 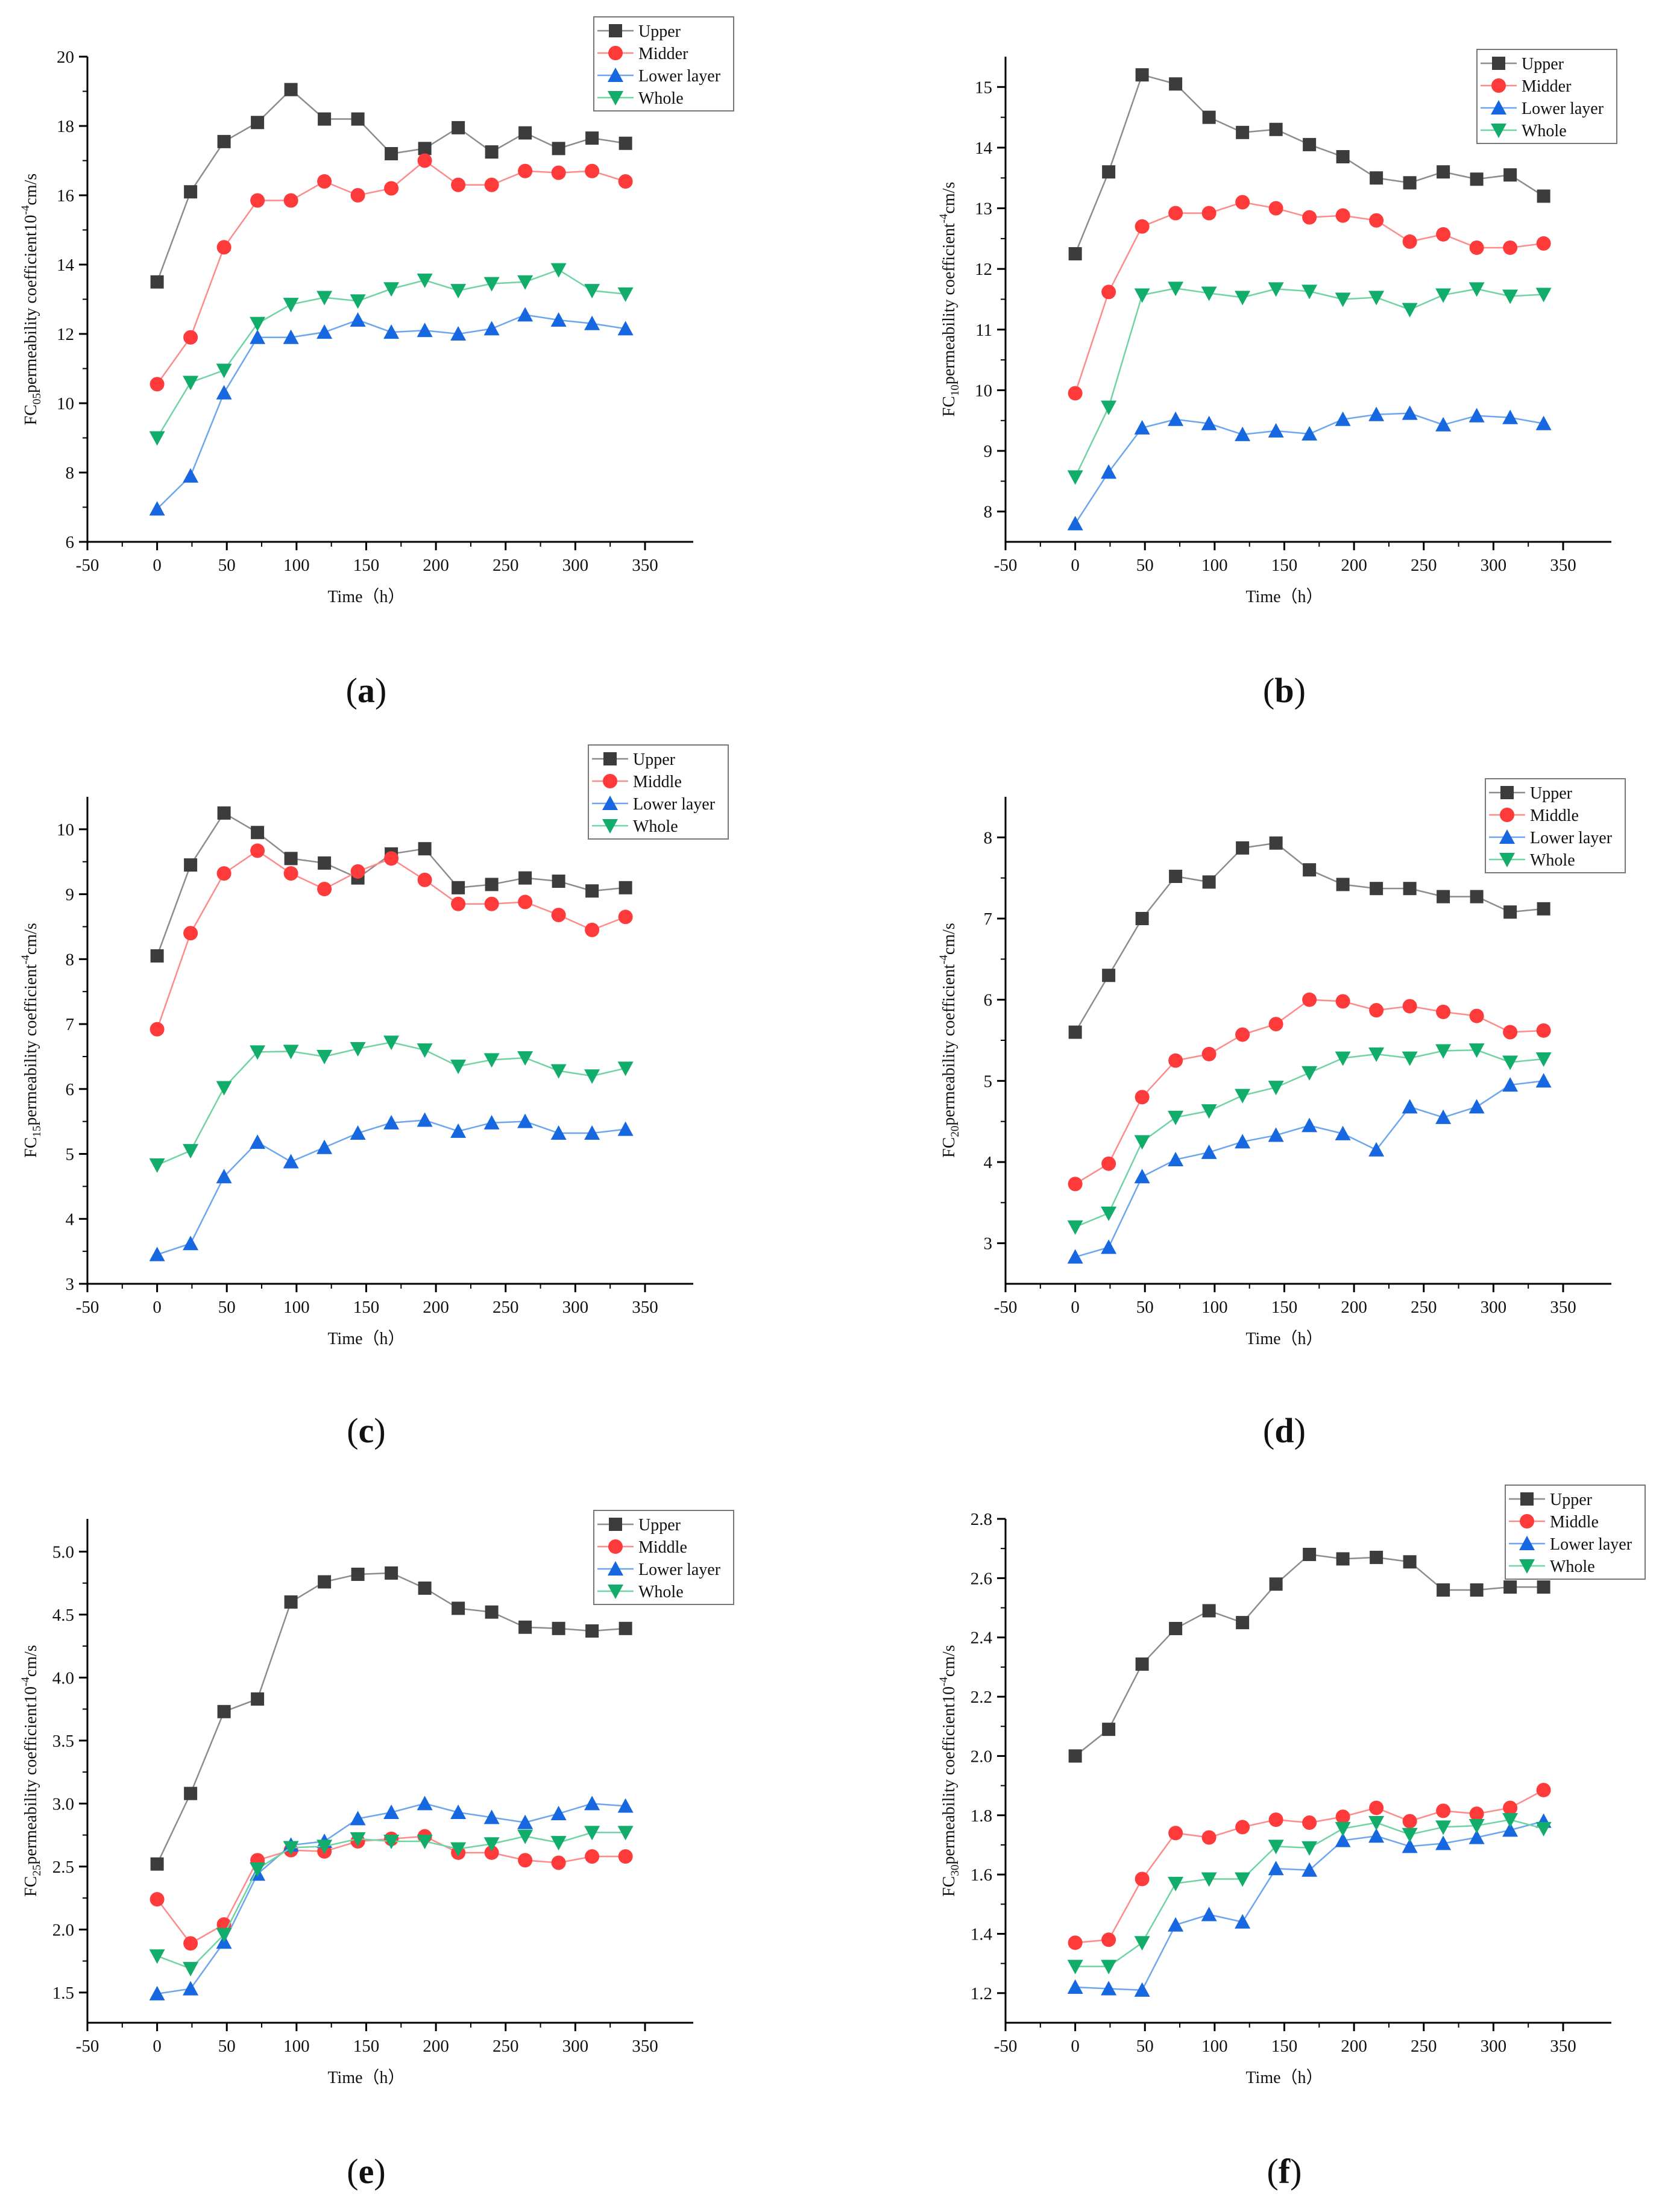 What do you see at coordinates (37, 399) in the screenshot?
I see `y-label-subscript: 05` at bounding box center [37, 399].